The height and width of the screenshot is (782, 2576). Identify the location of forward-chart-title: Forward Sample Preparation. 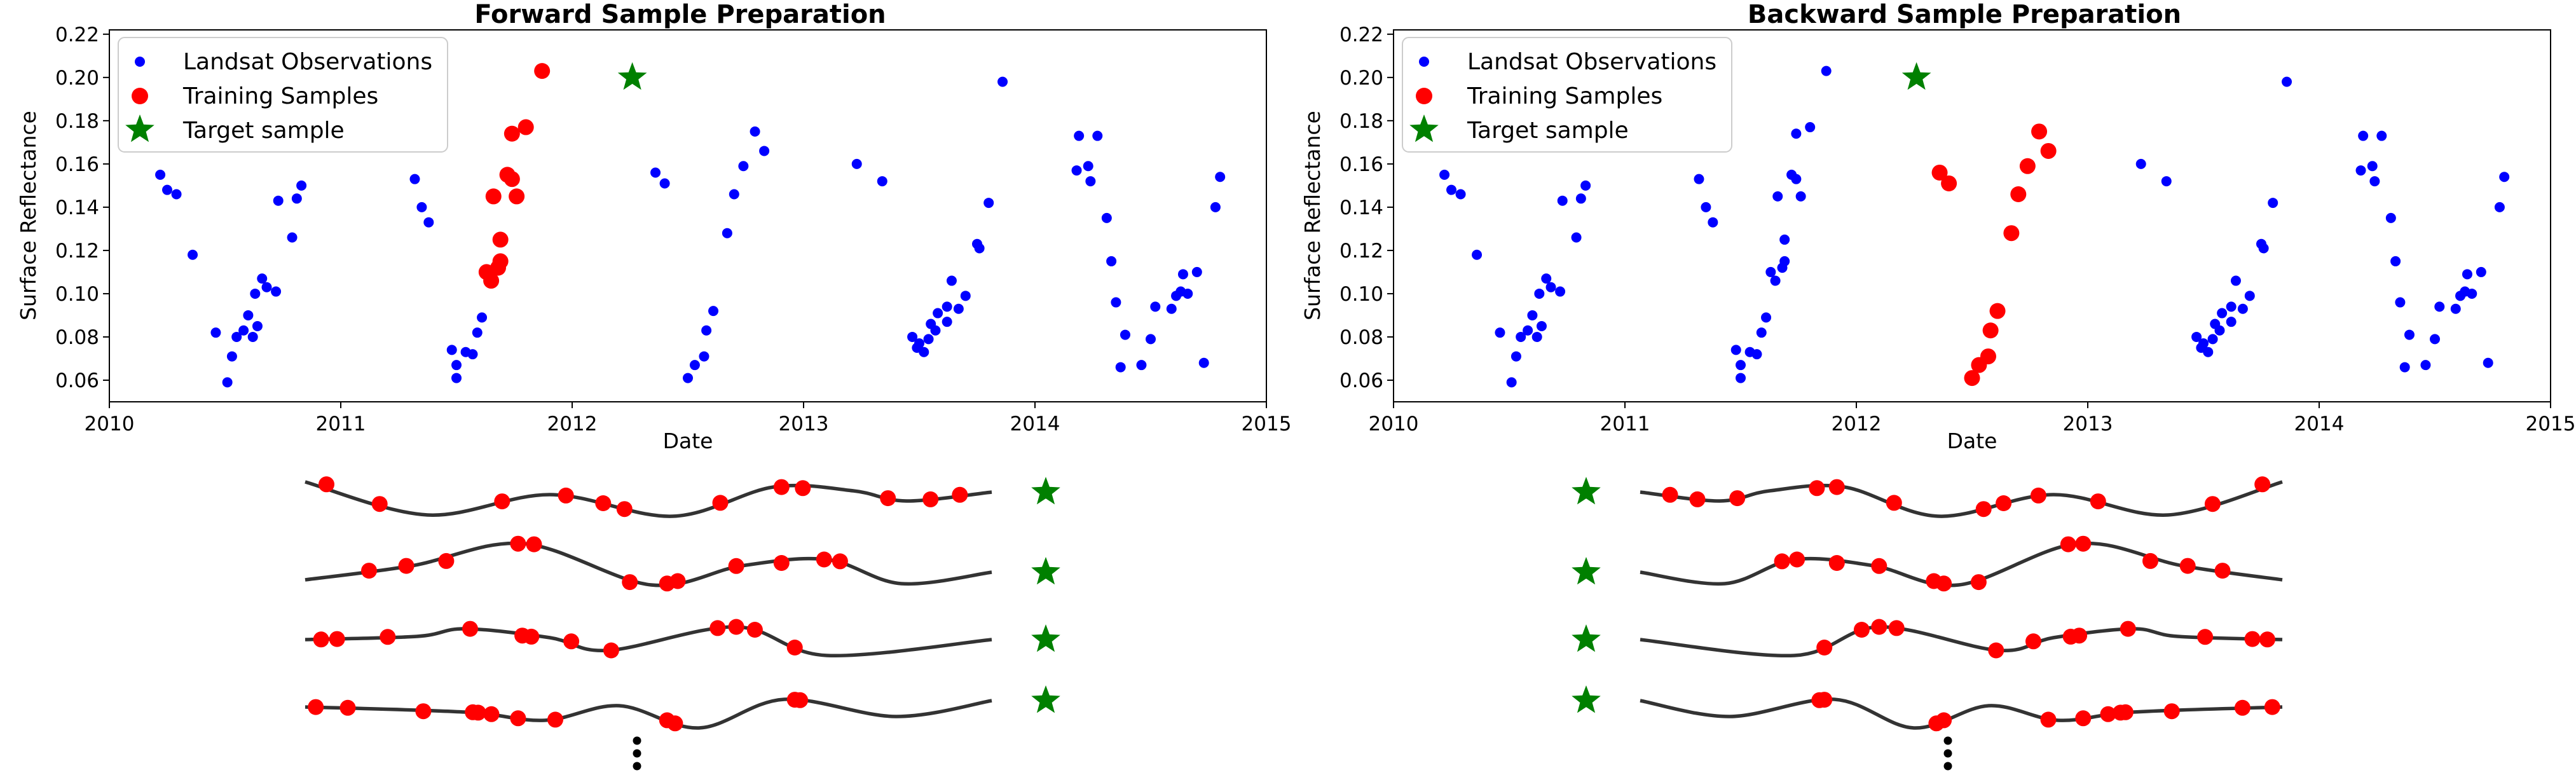
(680, 15).